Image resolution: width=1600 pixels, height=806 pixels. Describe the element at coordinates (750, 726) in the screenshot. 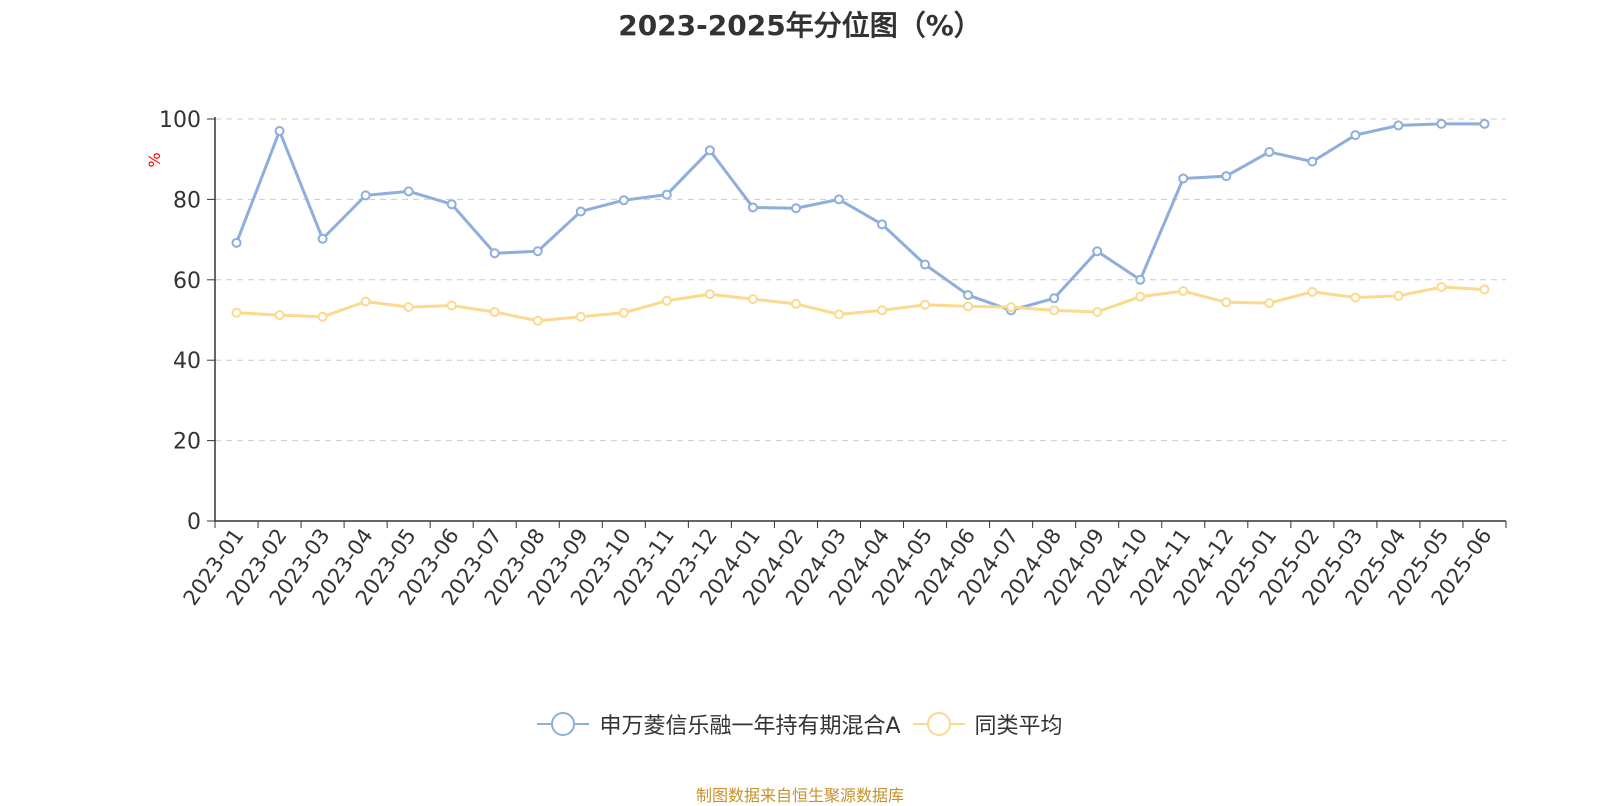

I see `legend-label-series-0: 申万菱信乐融一年持有期混合A` at that location.